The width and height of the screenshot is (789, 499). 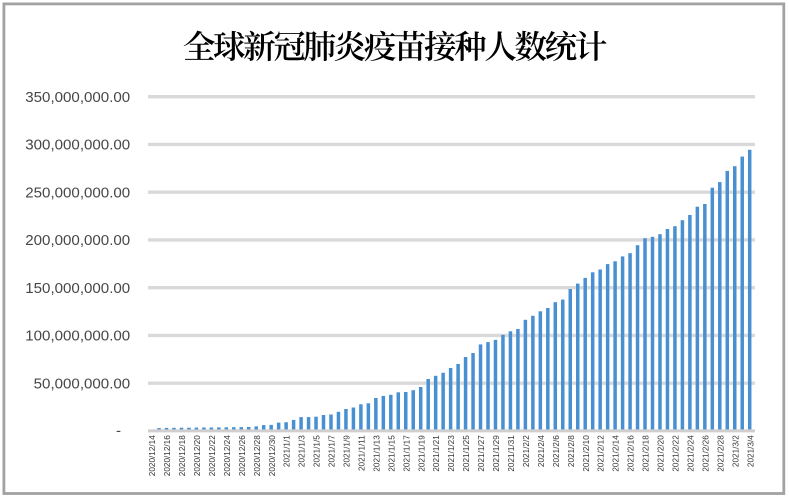 I want to click on svg-text: 2021/2/12, so click(x=601, y=453).